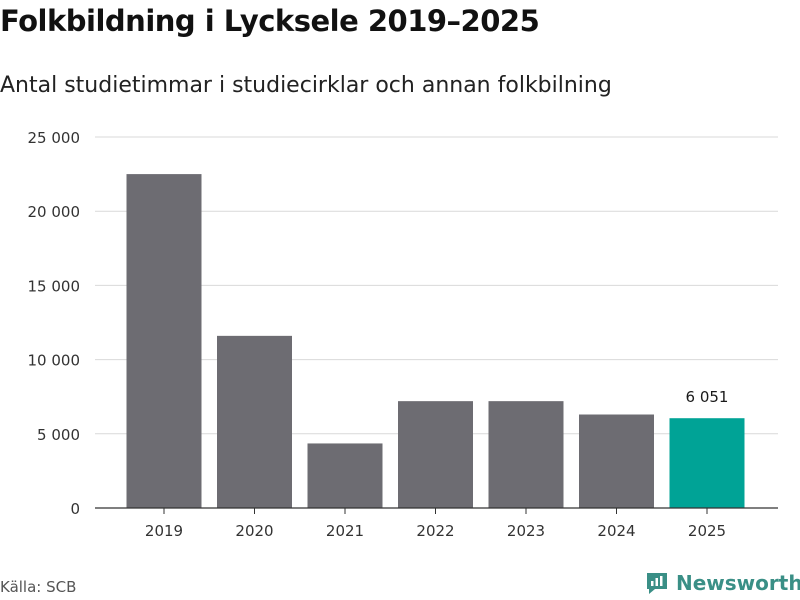 The width and height of the screenshot is (800, 600). Describe the element at coordinates (54, 361) in the screenshot. I see `y-tick-label: 10 000` at that location.